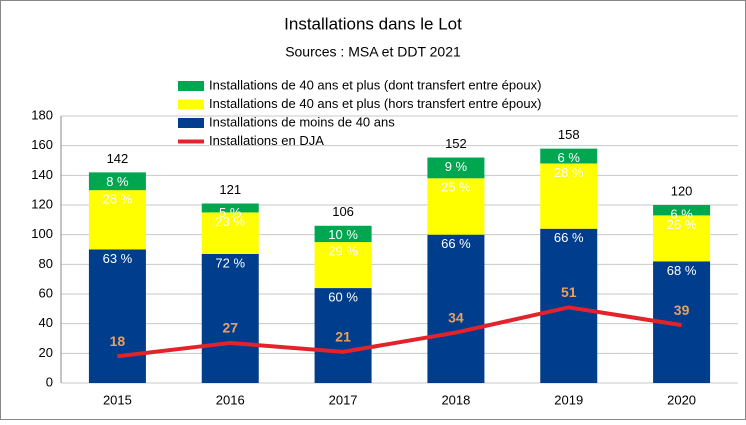  What do you see at coordinates (373, 23) in the screenshot?
I see `chart-title: Installations dans le Lot` at bounding box center [373, 23].